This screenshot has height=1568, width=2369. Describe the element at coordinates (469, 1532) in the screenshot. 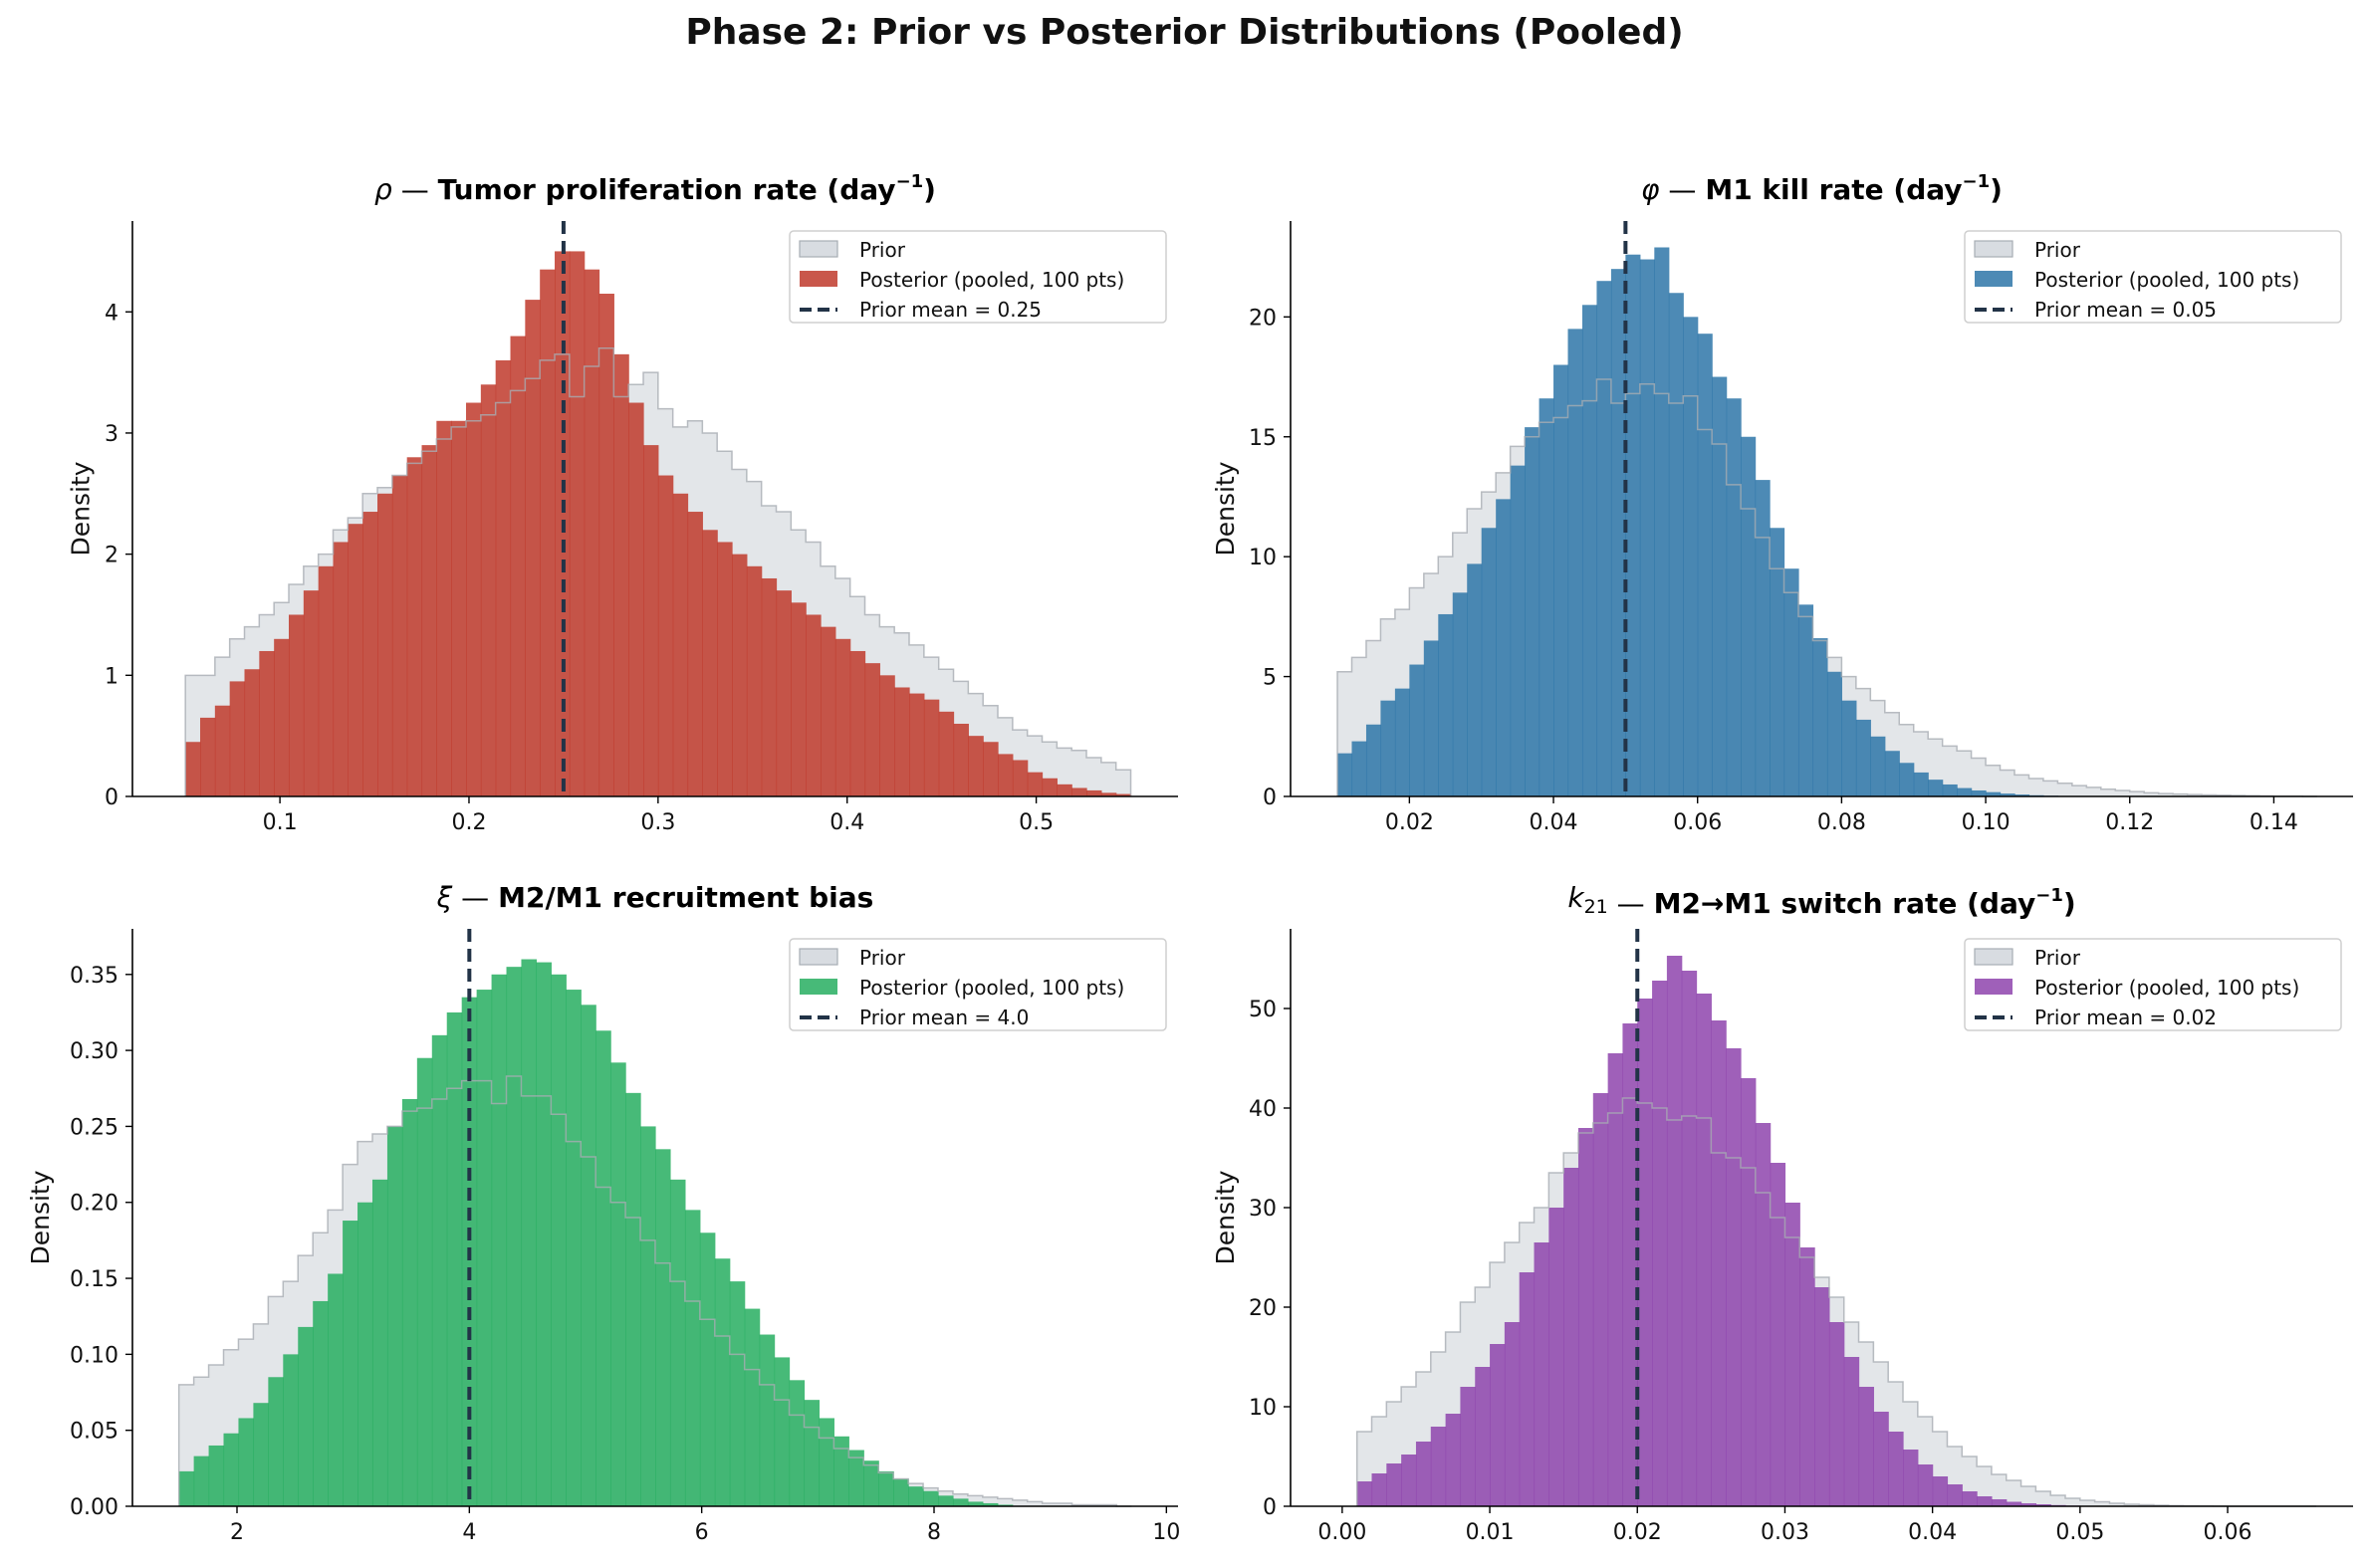

I see `x-tick-label: 4` at that location.